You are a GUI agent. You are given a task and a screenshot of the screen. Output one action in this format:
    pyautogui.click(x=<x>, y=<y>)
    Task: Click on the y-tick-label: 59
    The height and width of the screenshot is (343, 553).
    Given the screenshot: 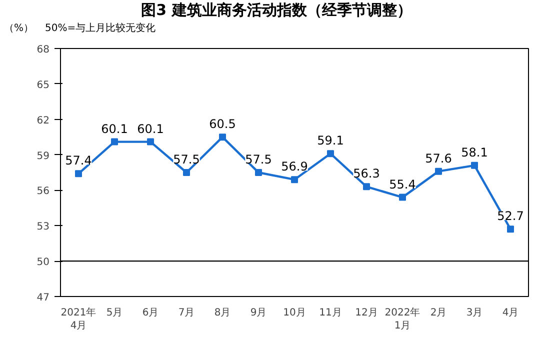 What is the action you would take?
    pyautogui.click(x=43, y=156)
    